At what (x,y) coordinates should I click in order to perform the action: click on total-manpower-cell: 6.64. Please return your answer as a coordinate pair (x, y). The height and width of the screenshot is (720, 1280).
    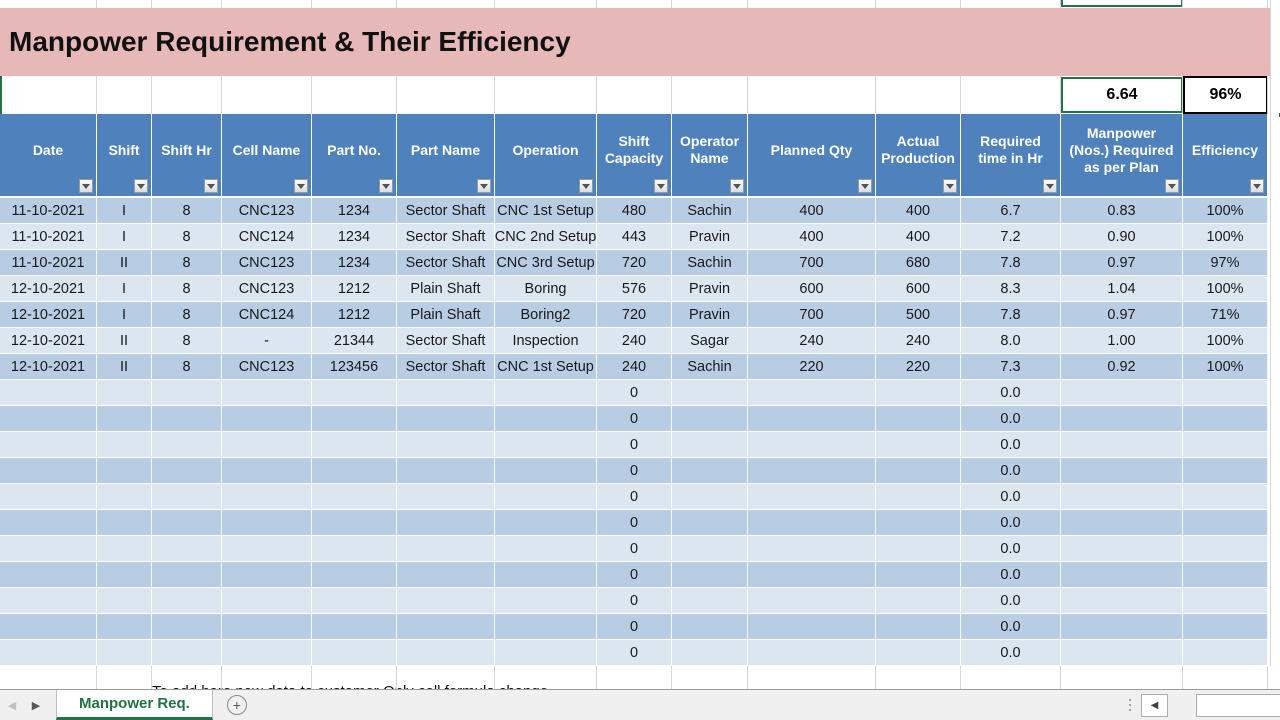
    Looking at the image, I should click on (1122, 95).